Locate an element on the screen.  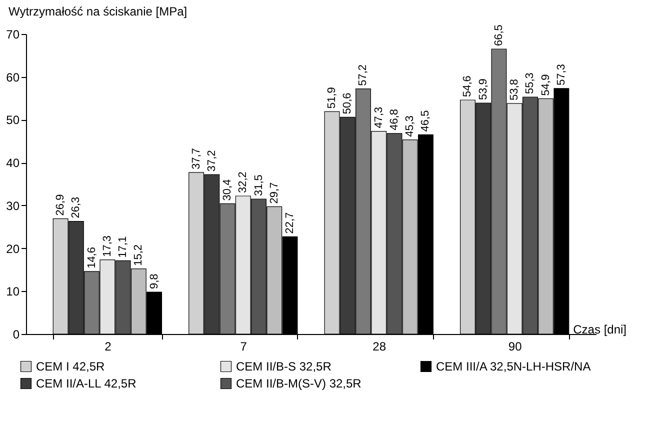
y-tick-label: 20 is located at coordinates (13, 249).